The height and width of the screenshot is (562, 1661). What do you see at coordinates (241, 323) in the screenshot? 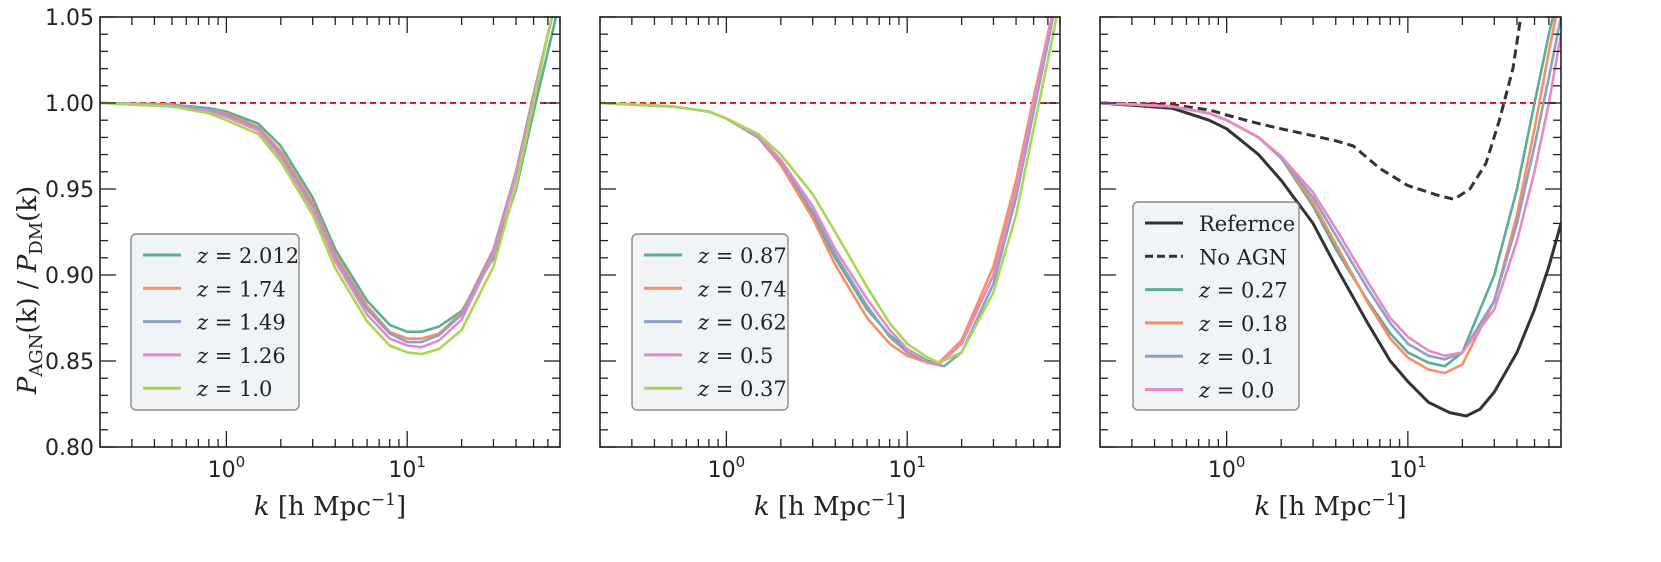
I see `legend-label: z = 1.49` at bounding box center [241, 323].